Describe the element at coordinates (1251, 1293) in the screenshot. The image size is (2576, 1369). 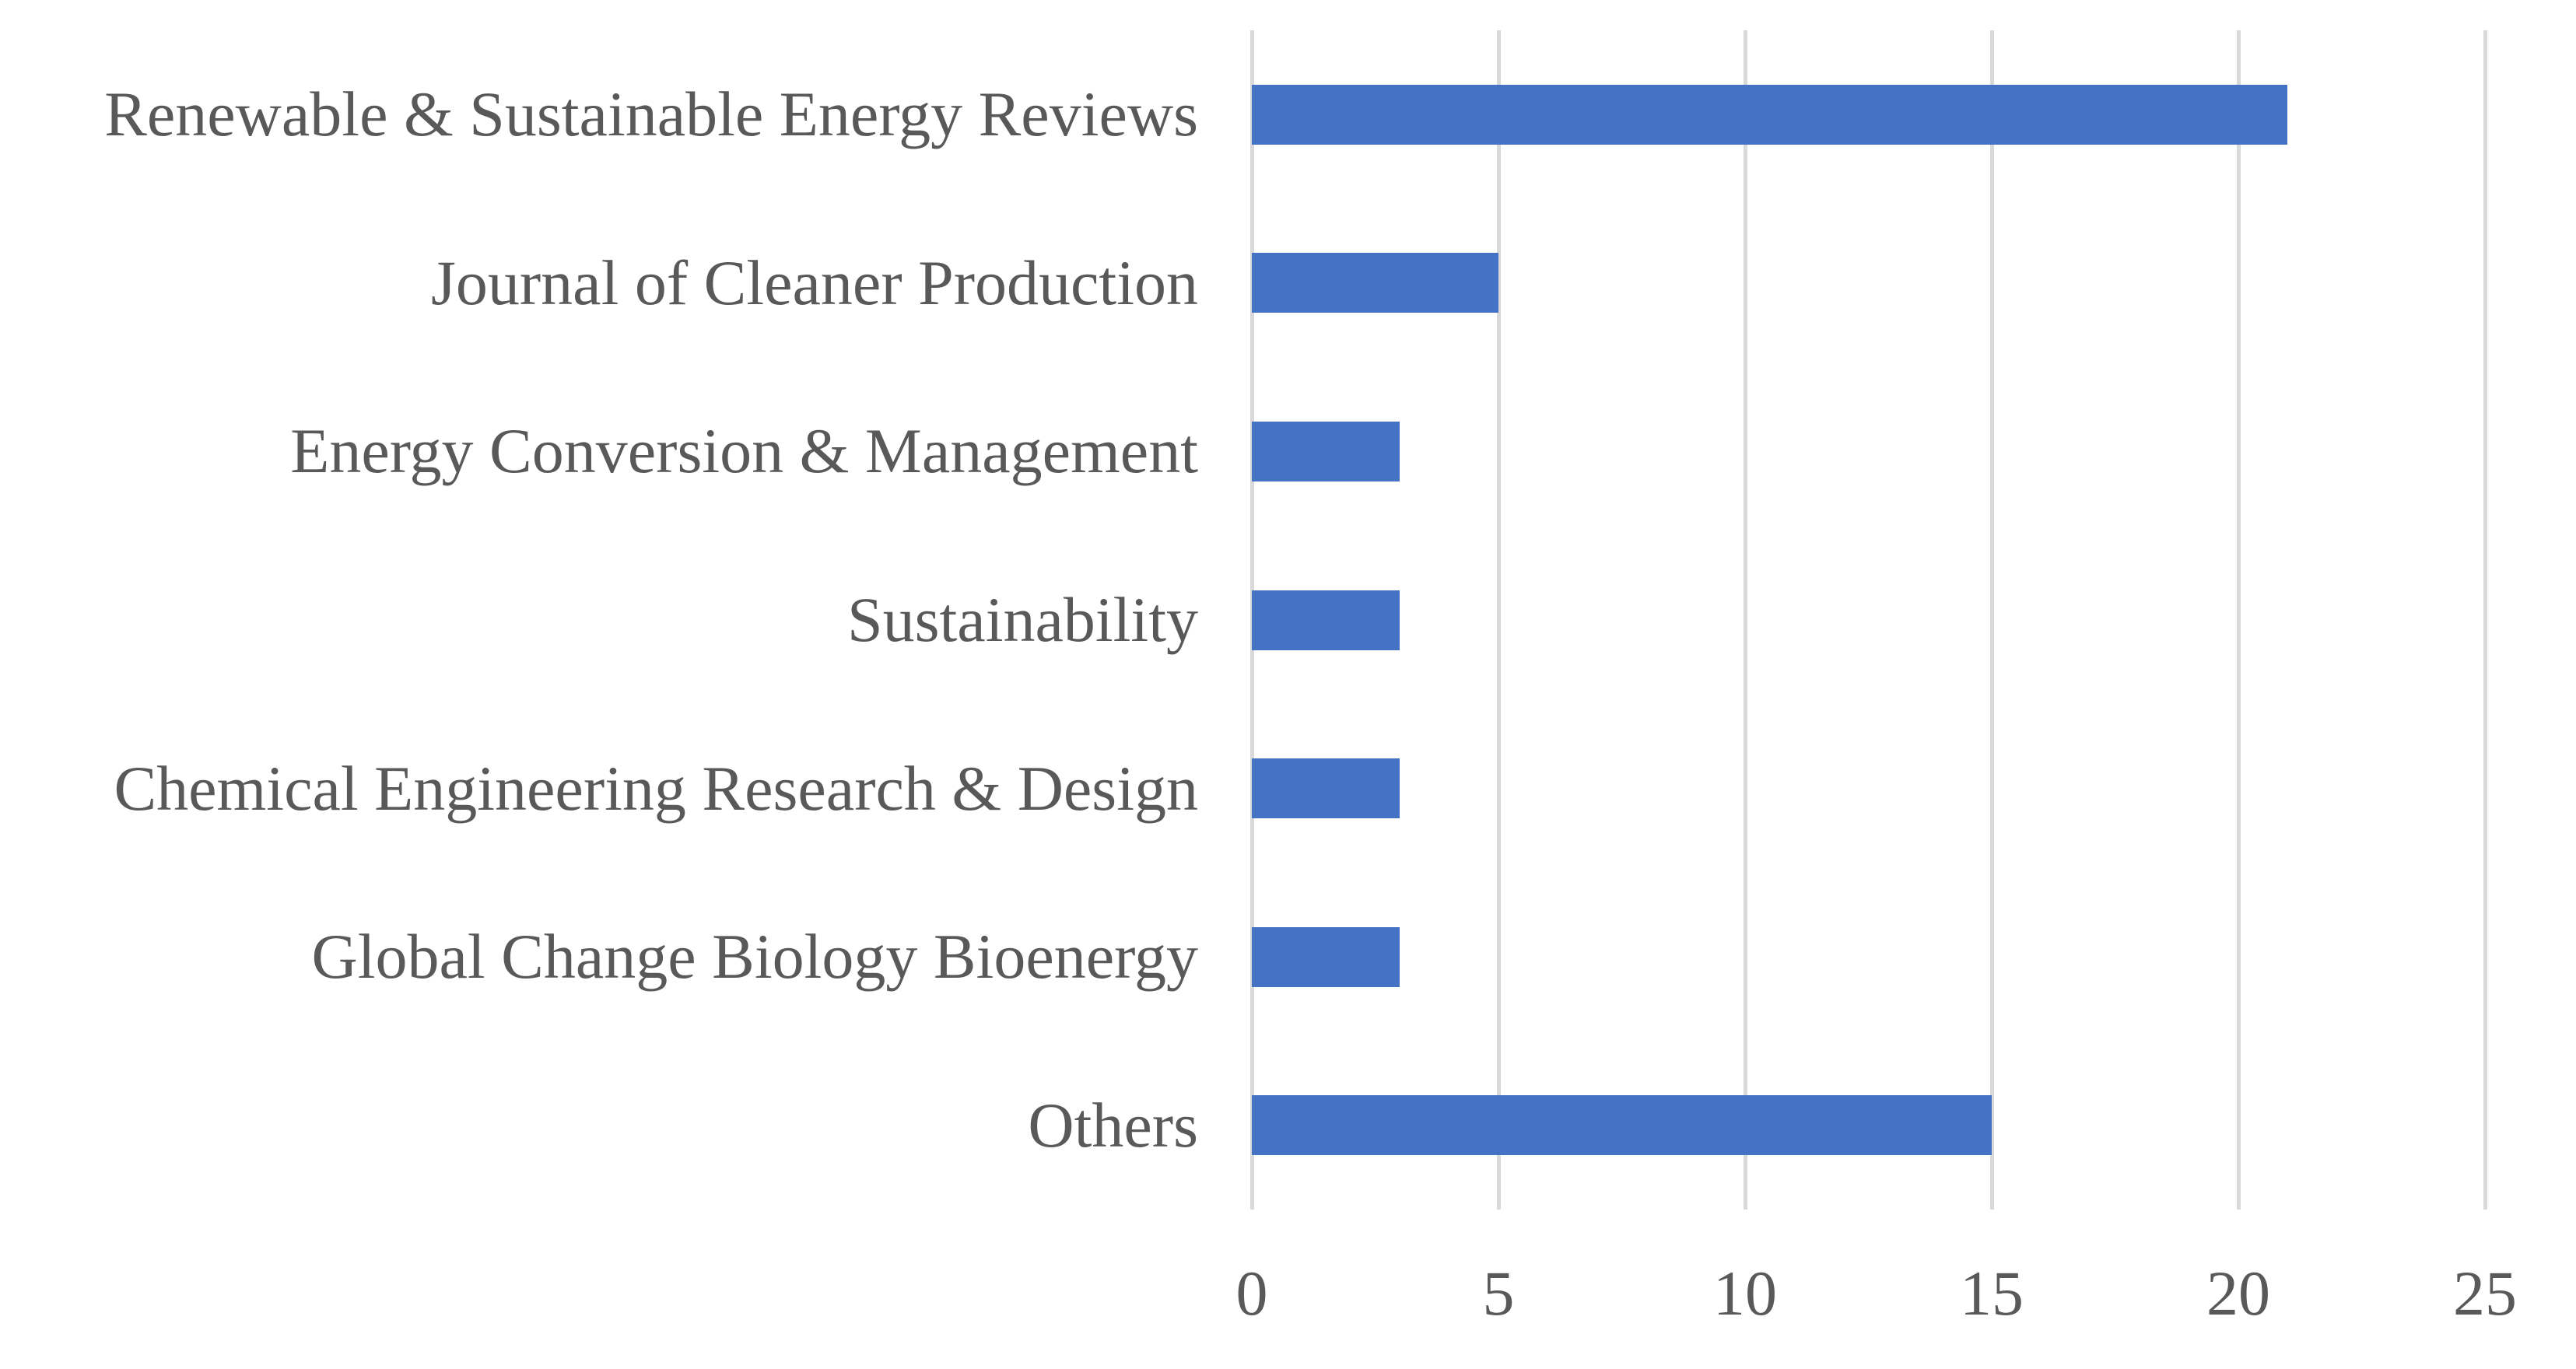
I see `x-tick-label: 0` at that location.